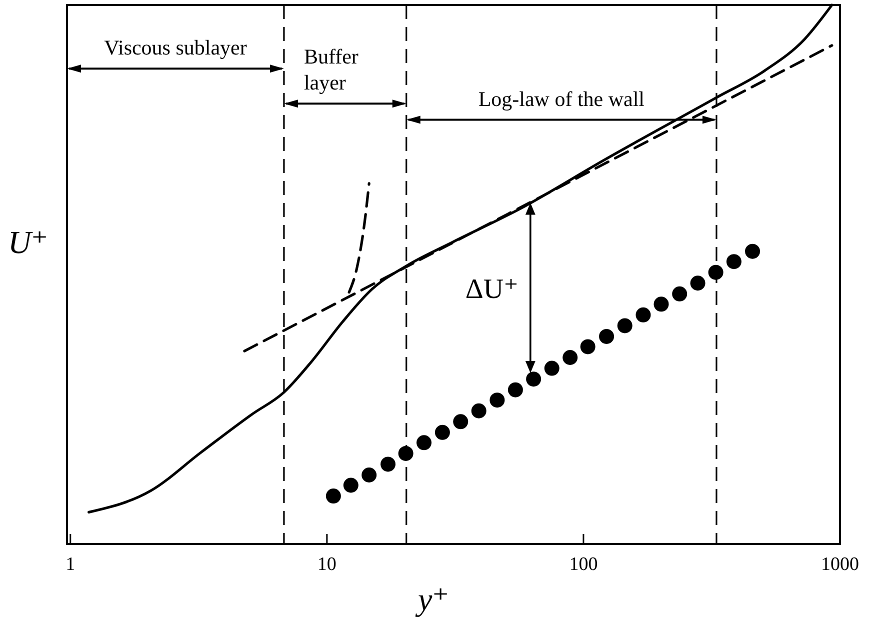  I want to click on annotation: Viscous sublayer, so click(175, 48).